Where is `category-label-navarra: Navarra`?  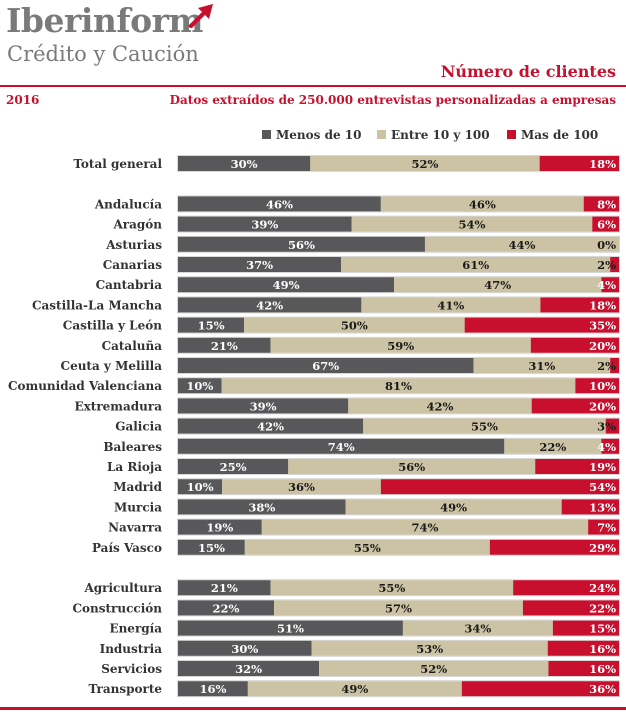 category-label-navarra: Navarra is located at coordinates (135, 528).